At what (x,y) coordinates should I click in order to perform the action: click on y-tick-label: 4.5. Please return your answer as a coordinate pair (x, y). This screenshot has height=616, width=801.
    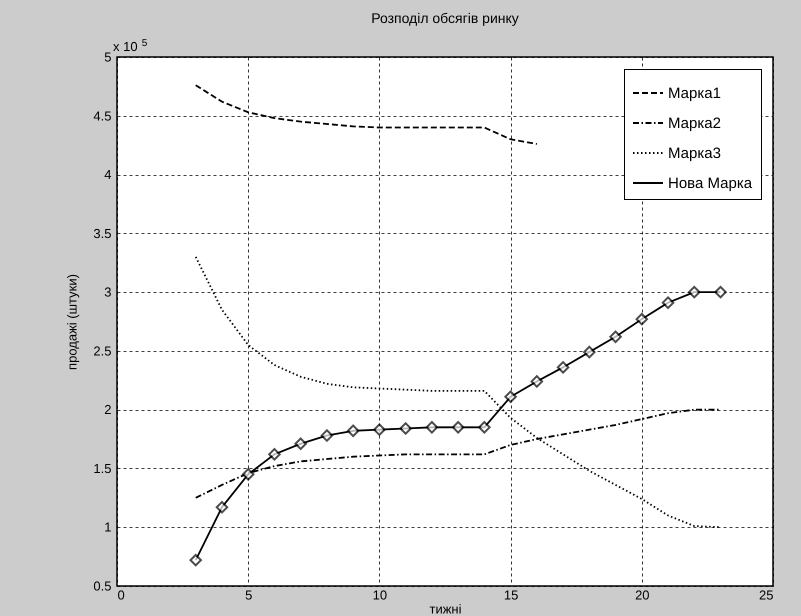
    Looking at the image, I should click on (102, 116).